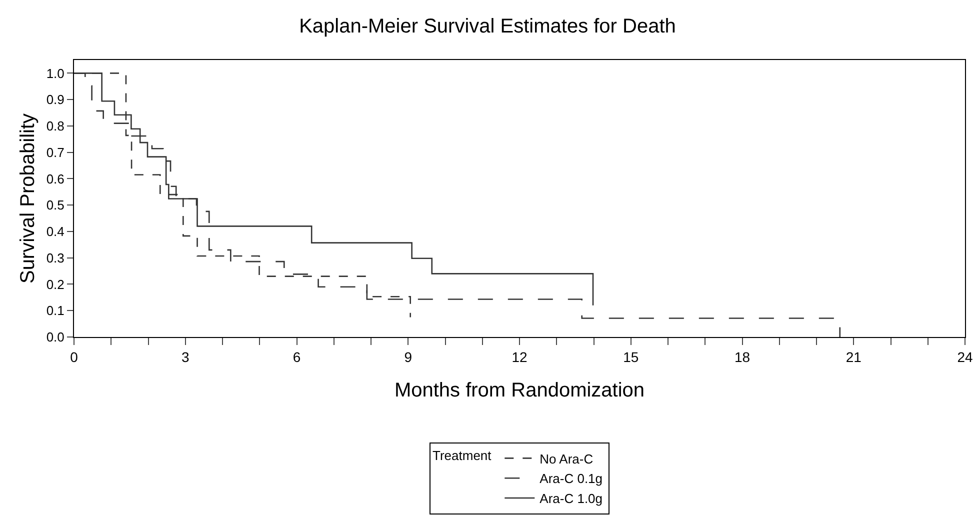 The width and height of the screenshot is (975, 524). Describe the element at coordinates (55, 310) in the screenshot. I see `y-tick-label: 0.1` at that location.